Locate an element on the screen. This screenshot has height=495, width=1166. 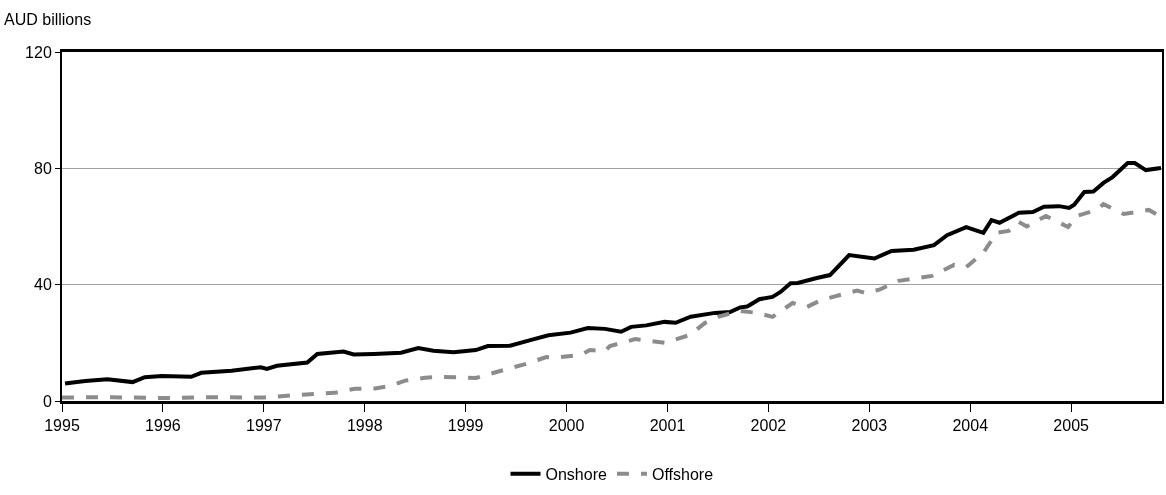
y-tick-label: 0 is located at coordinates (47, 401).